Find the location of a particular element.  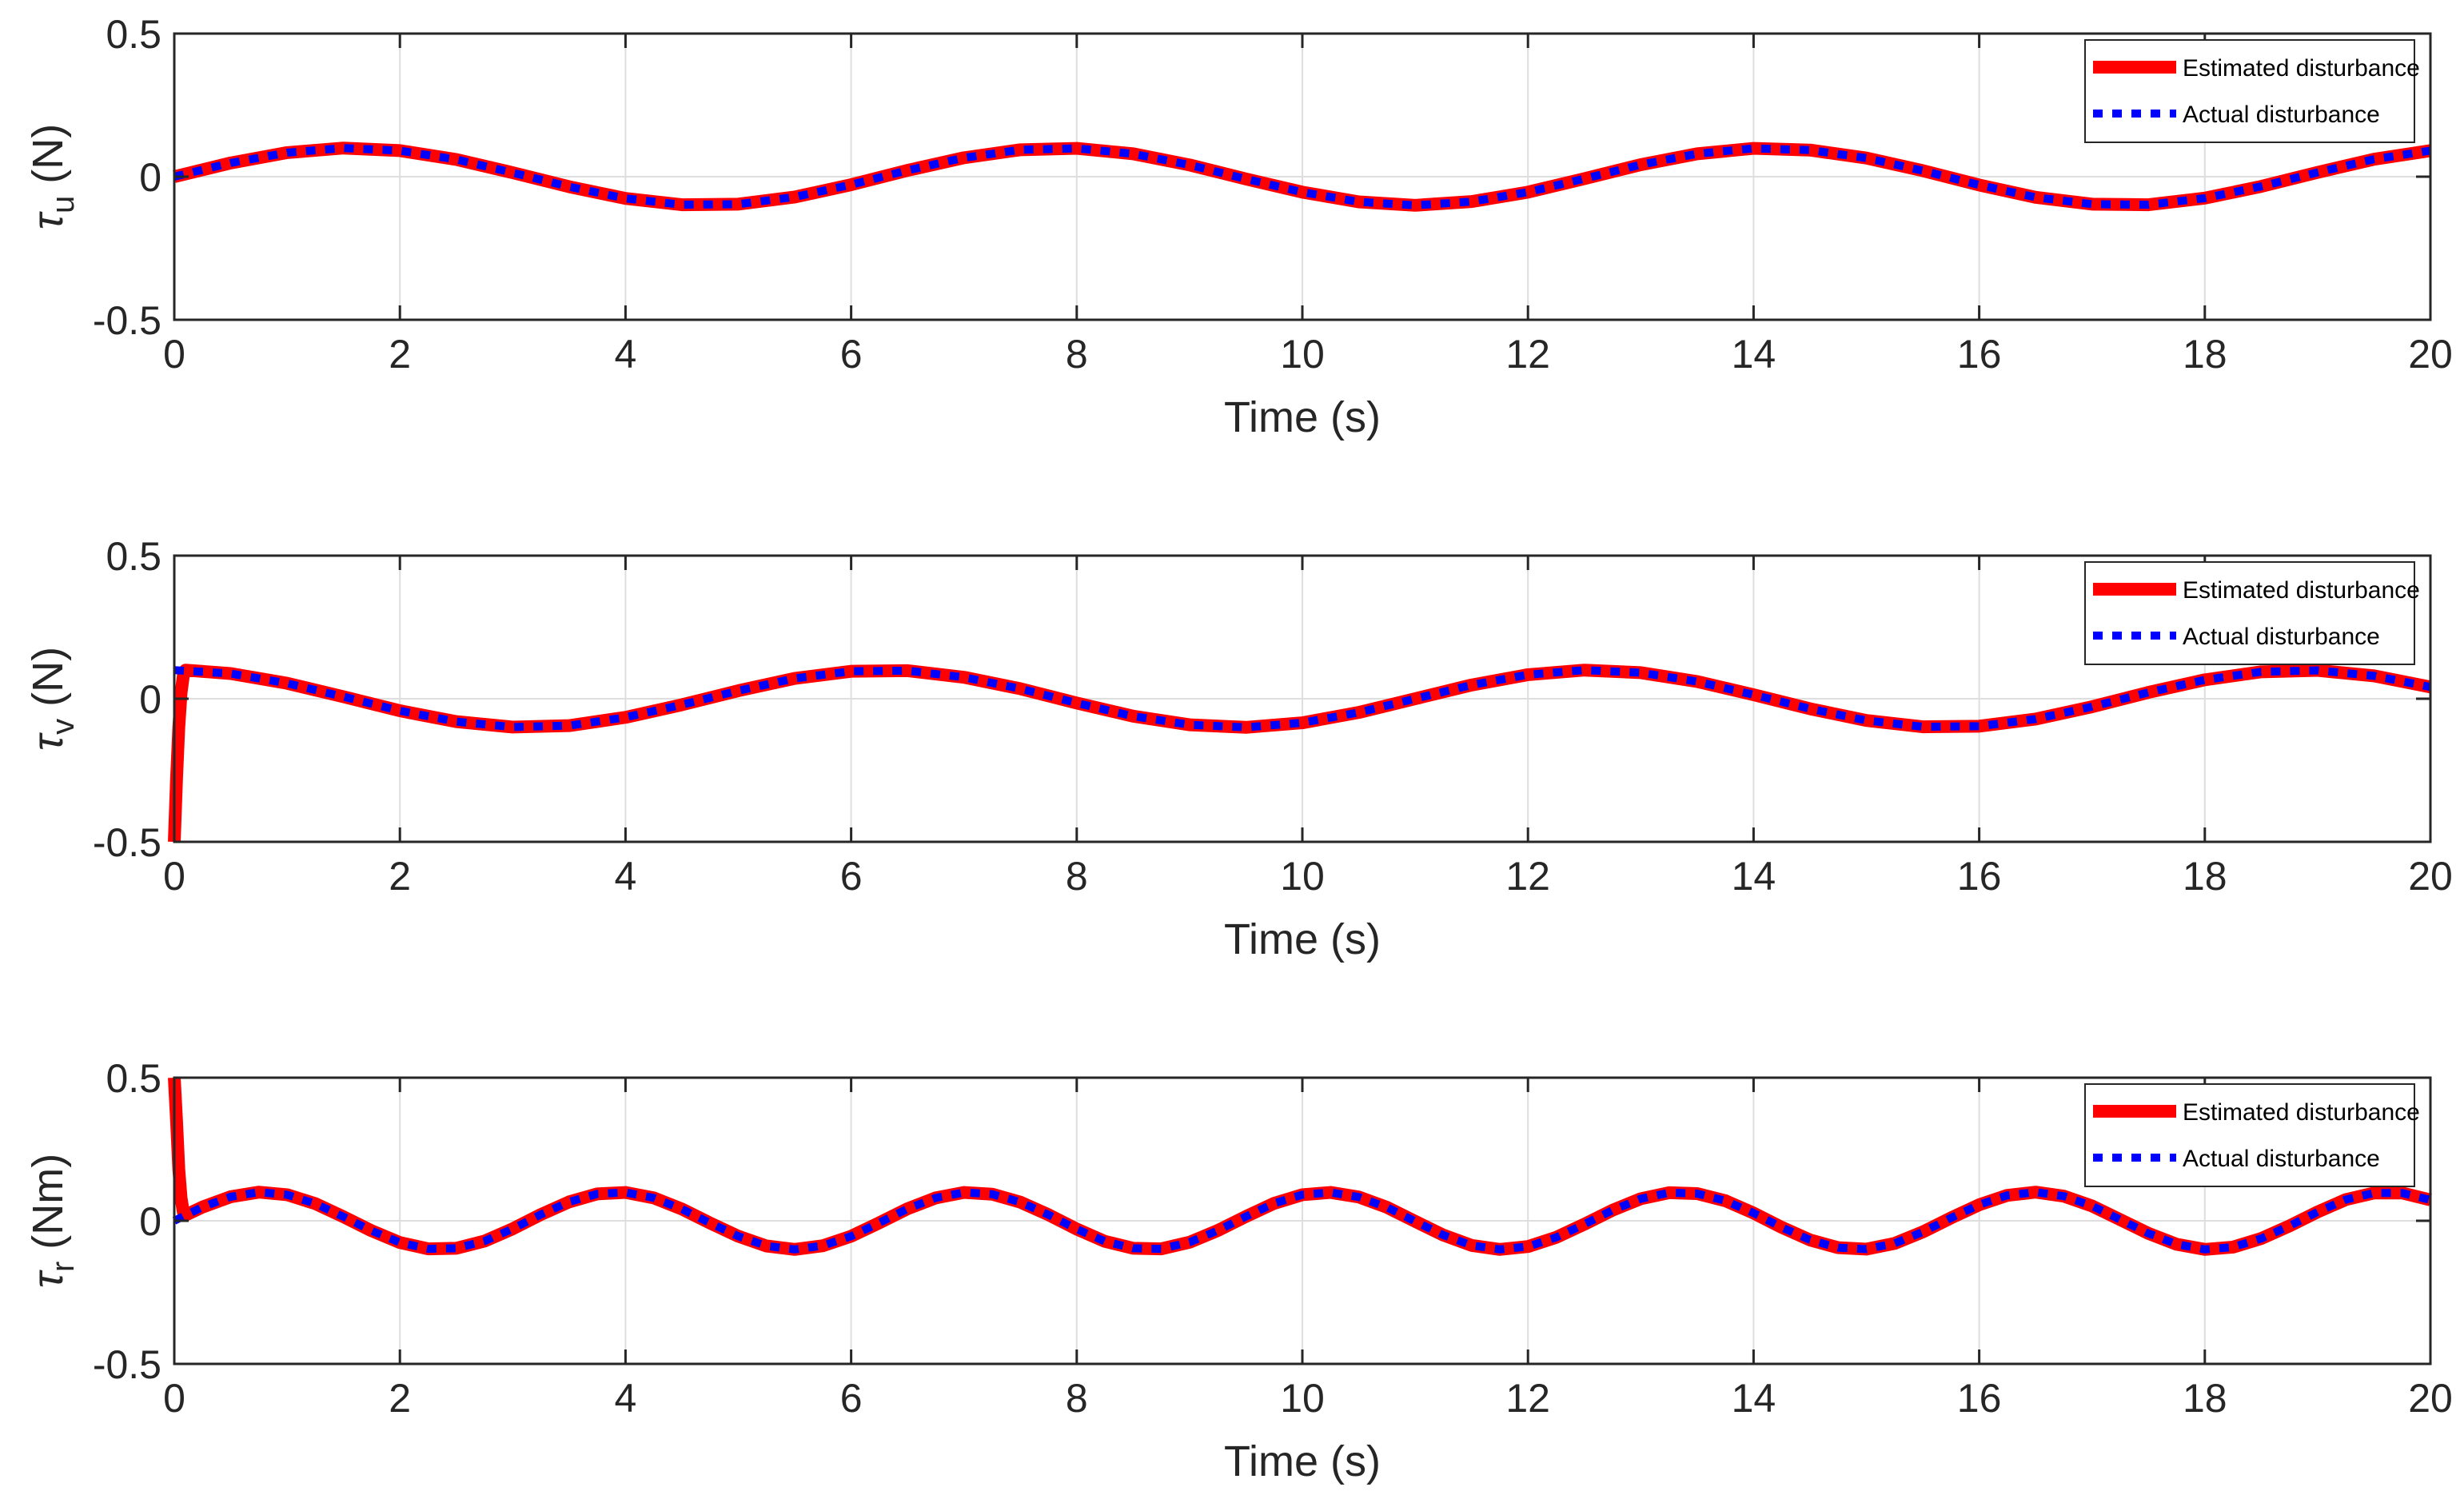

estimated-disturbance-line is located at coordinates (1302, 177).